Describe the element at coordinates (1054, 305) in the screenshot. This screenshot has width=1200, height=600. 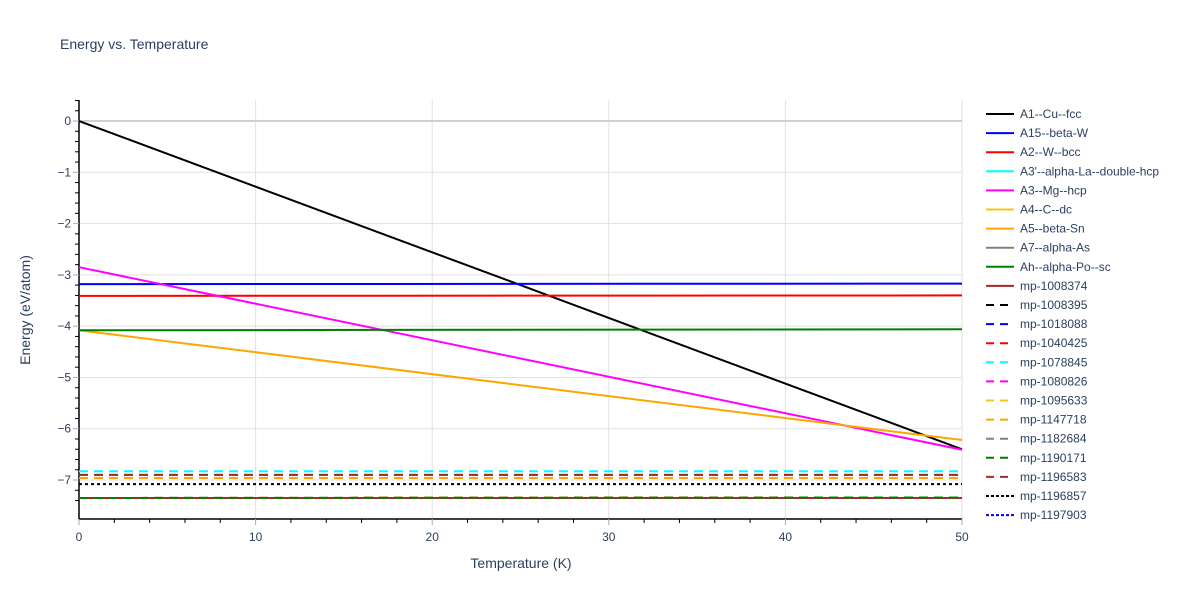
I see `legend-label: mp-1008395` at that location.